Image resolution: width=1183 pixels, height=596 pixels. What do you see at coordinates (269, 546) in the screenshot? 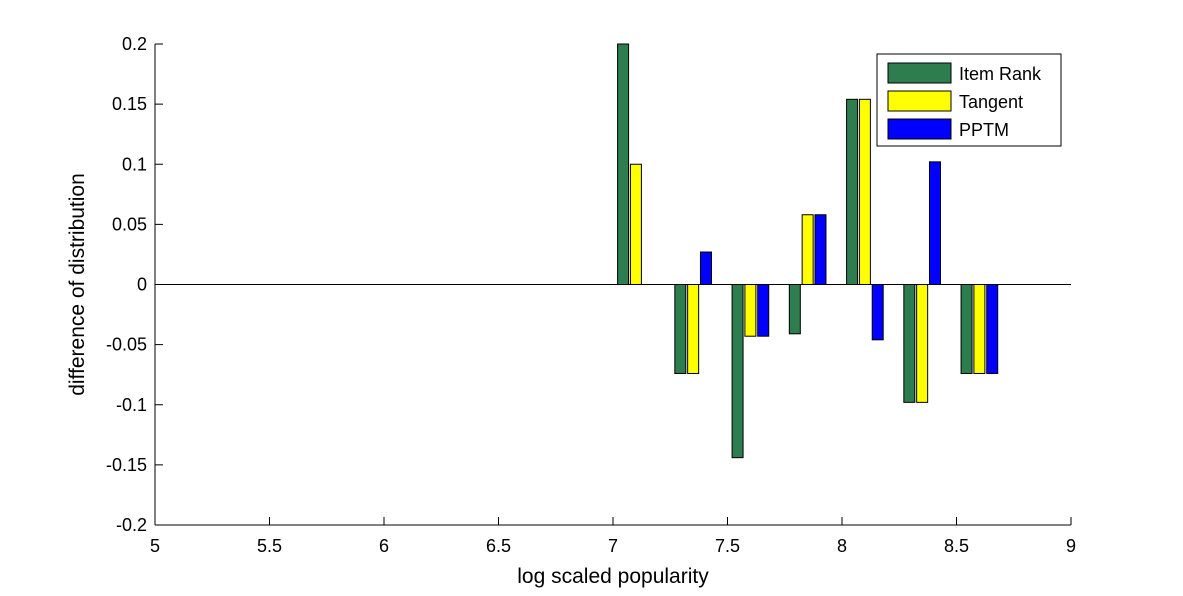
I see `x-tick-label: 5.5` at bounding box center [269, 546].